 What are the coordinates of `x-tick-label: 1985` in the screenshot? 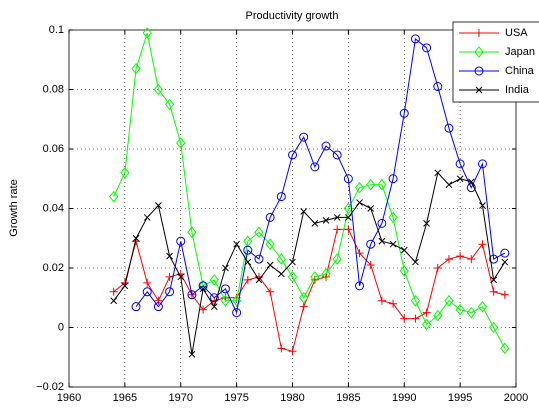 It's located at (348, 398).